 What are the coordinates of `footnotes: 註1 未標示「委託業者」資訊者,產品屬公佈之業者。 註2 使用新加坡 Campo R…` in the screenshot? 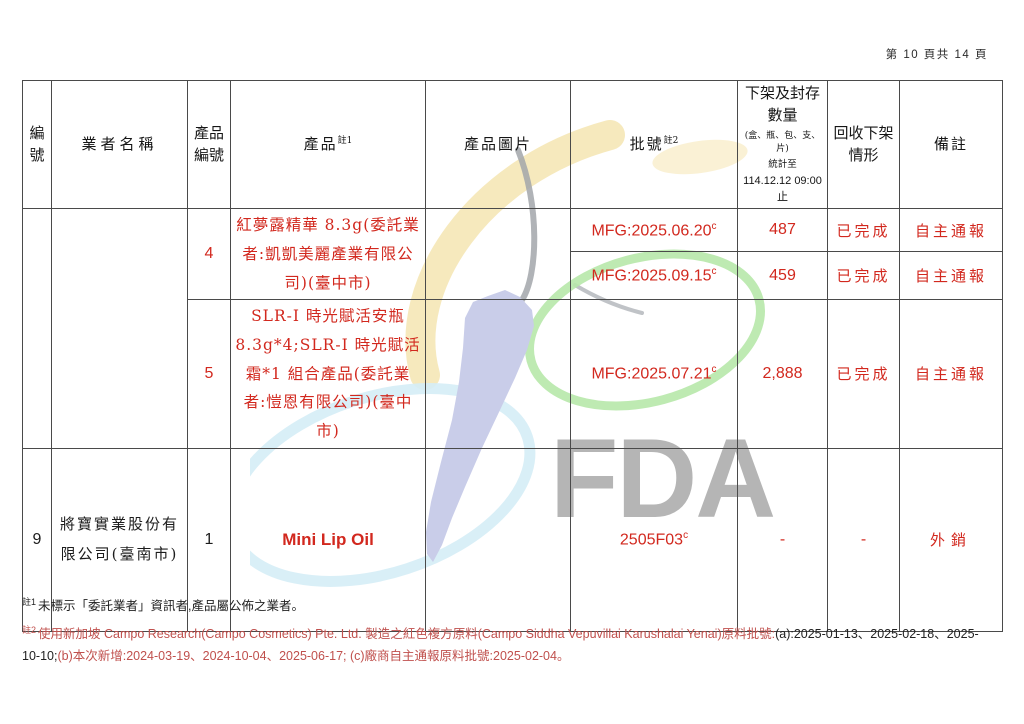 It's located at (506, 633).